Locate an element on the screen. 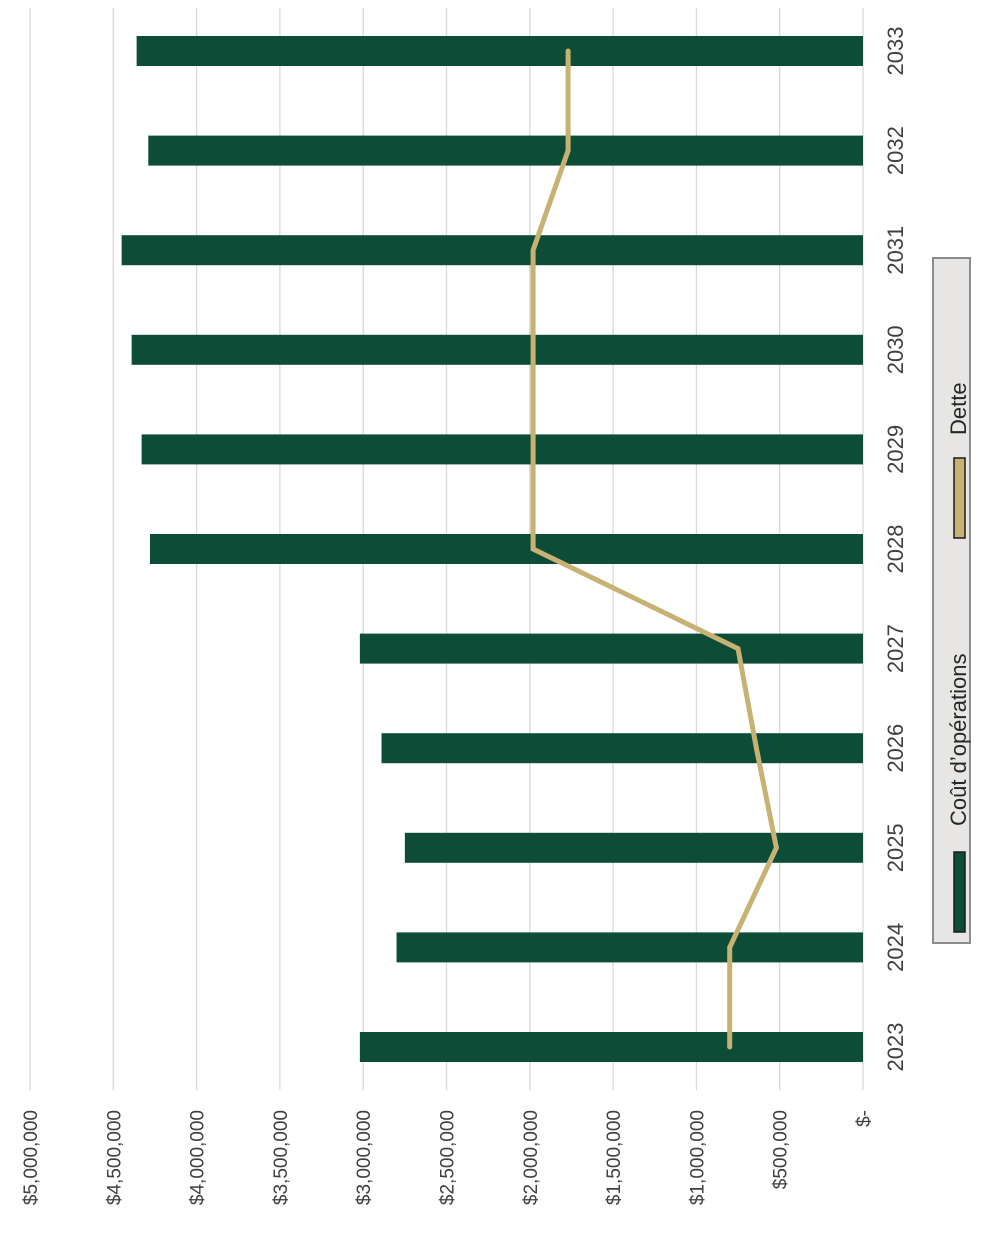 Image resolution: width=987 pixels, height=1253 pixels. value-tick-label: $2,500,000 is located at coordinates (448, 1157).